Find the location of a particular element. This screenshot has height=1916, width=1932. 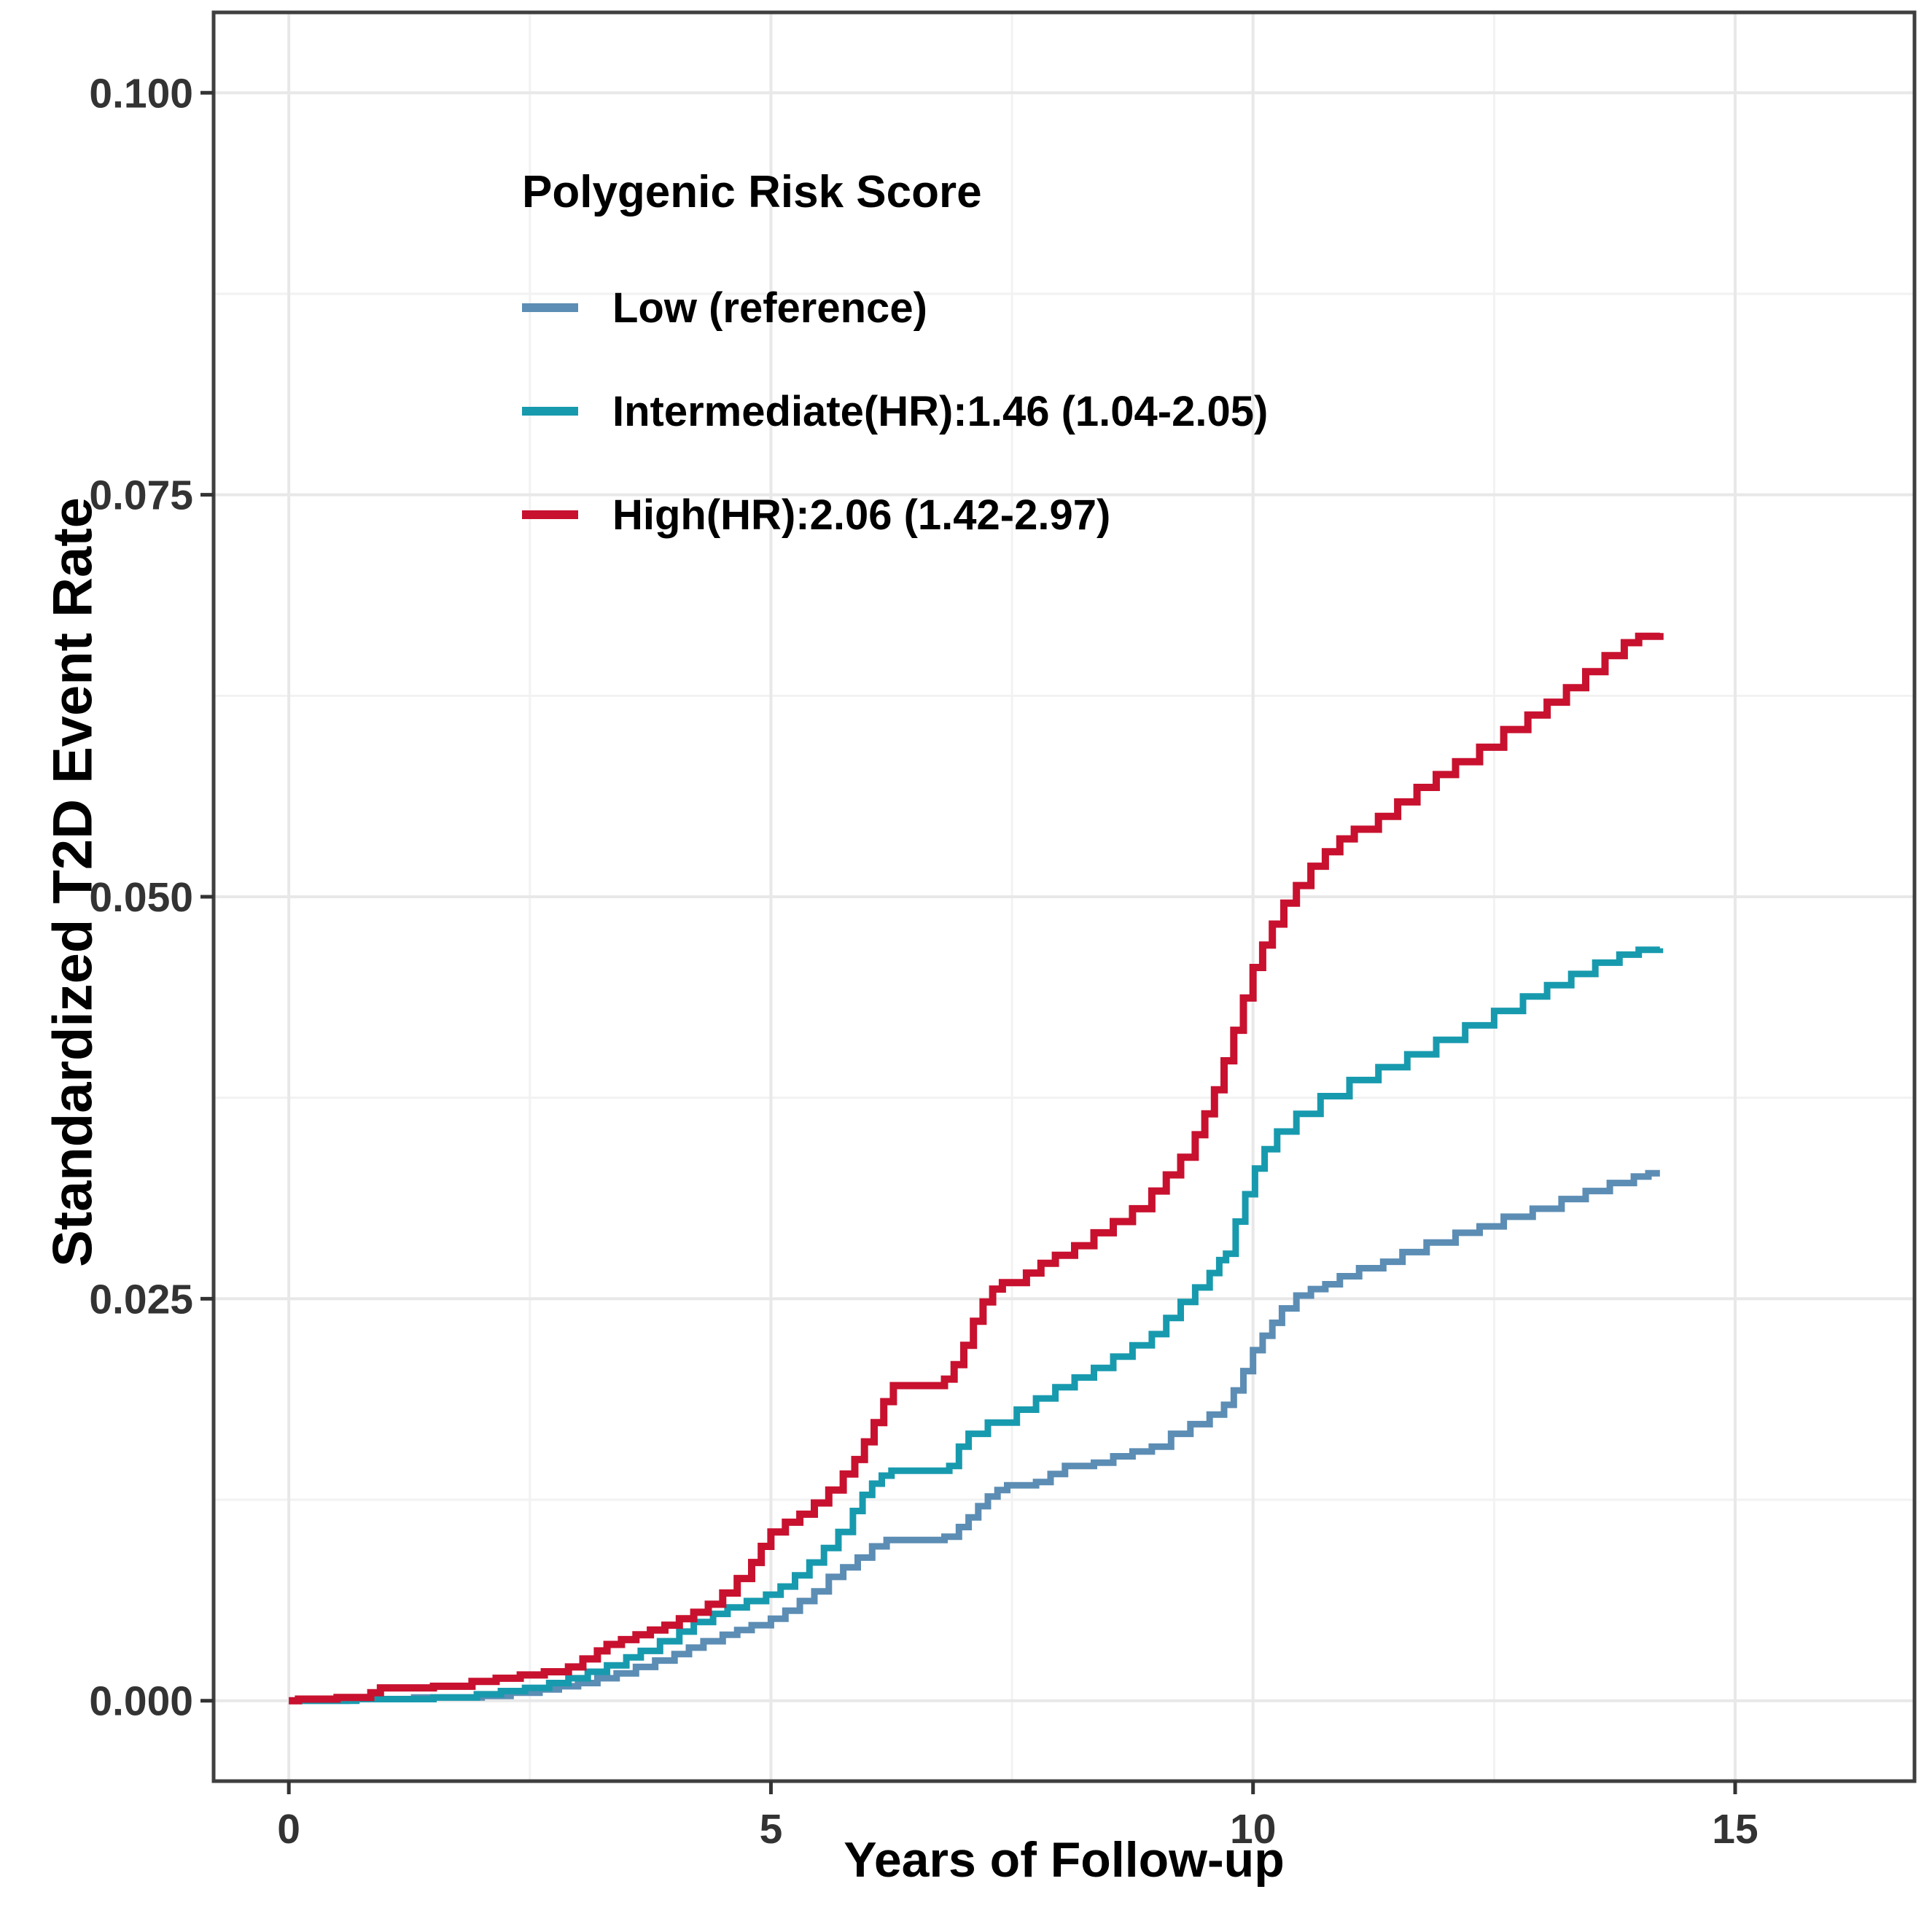

legend-item-label: High(HR):2.06 (1.42-2.97) is located at coordinates (861, 515).